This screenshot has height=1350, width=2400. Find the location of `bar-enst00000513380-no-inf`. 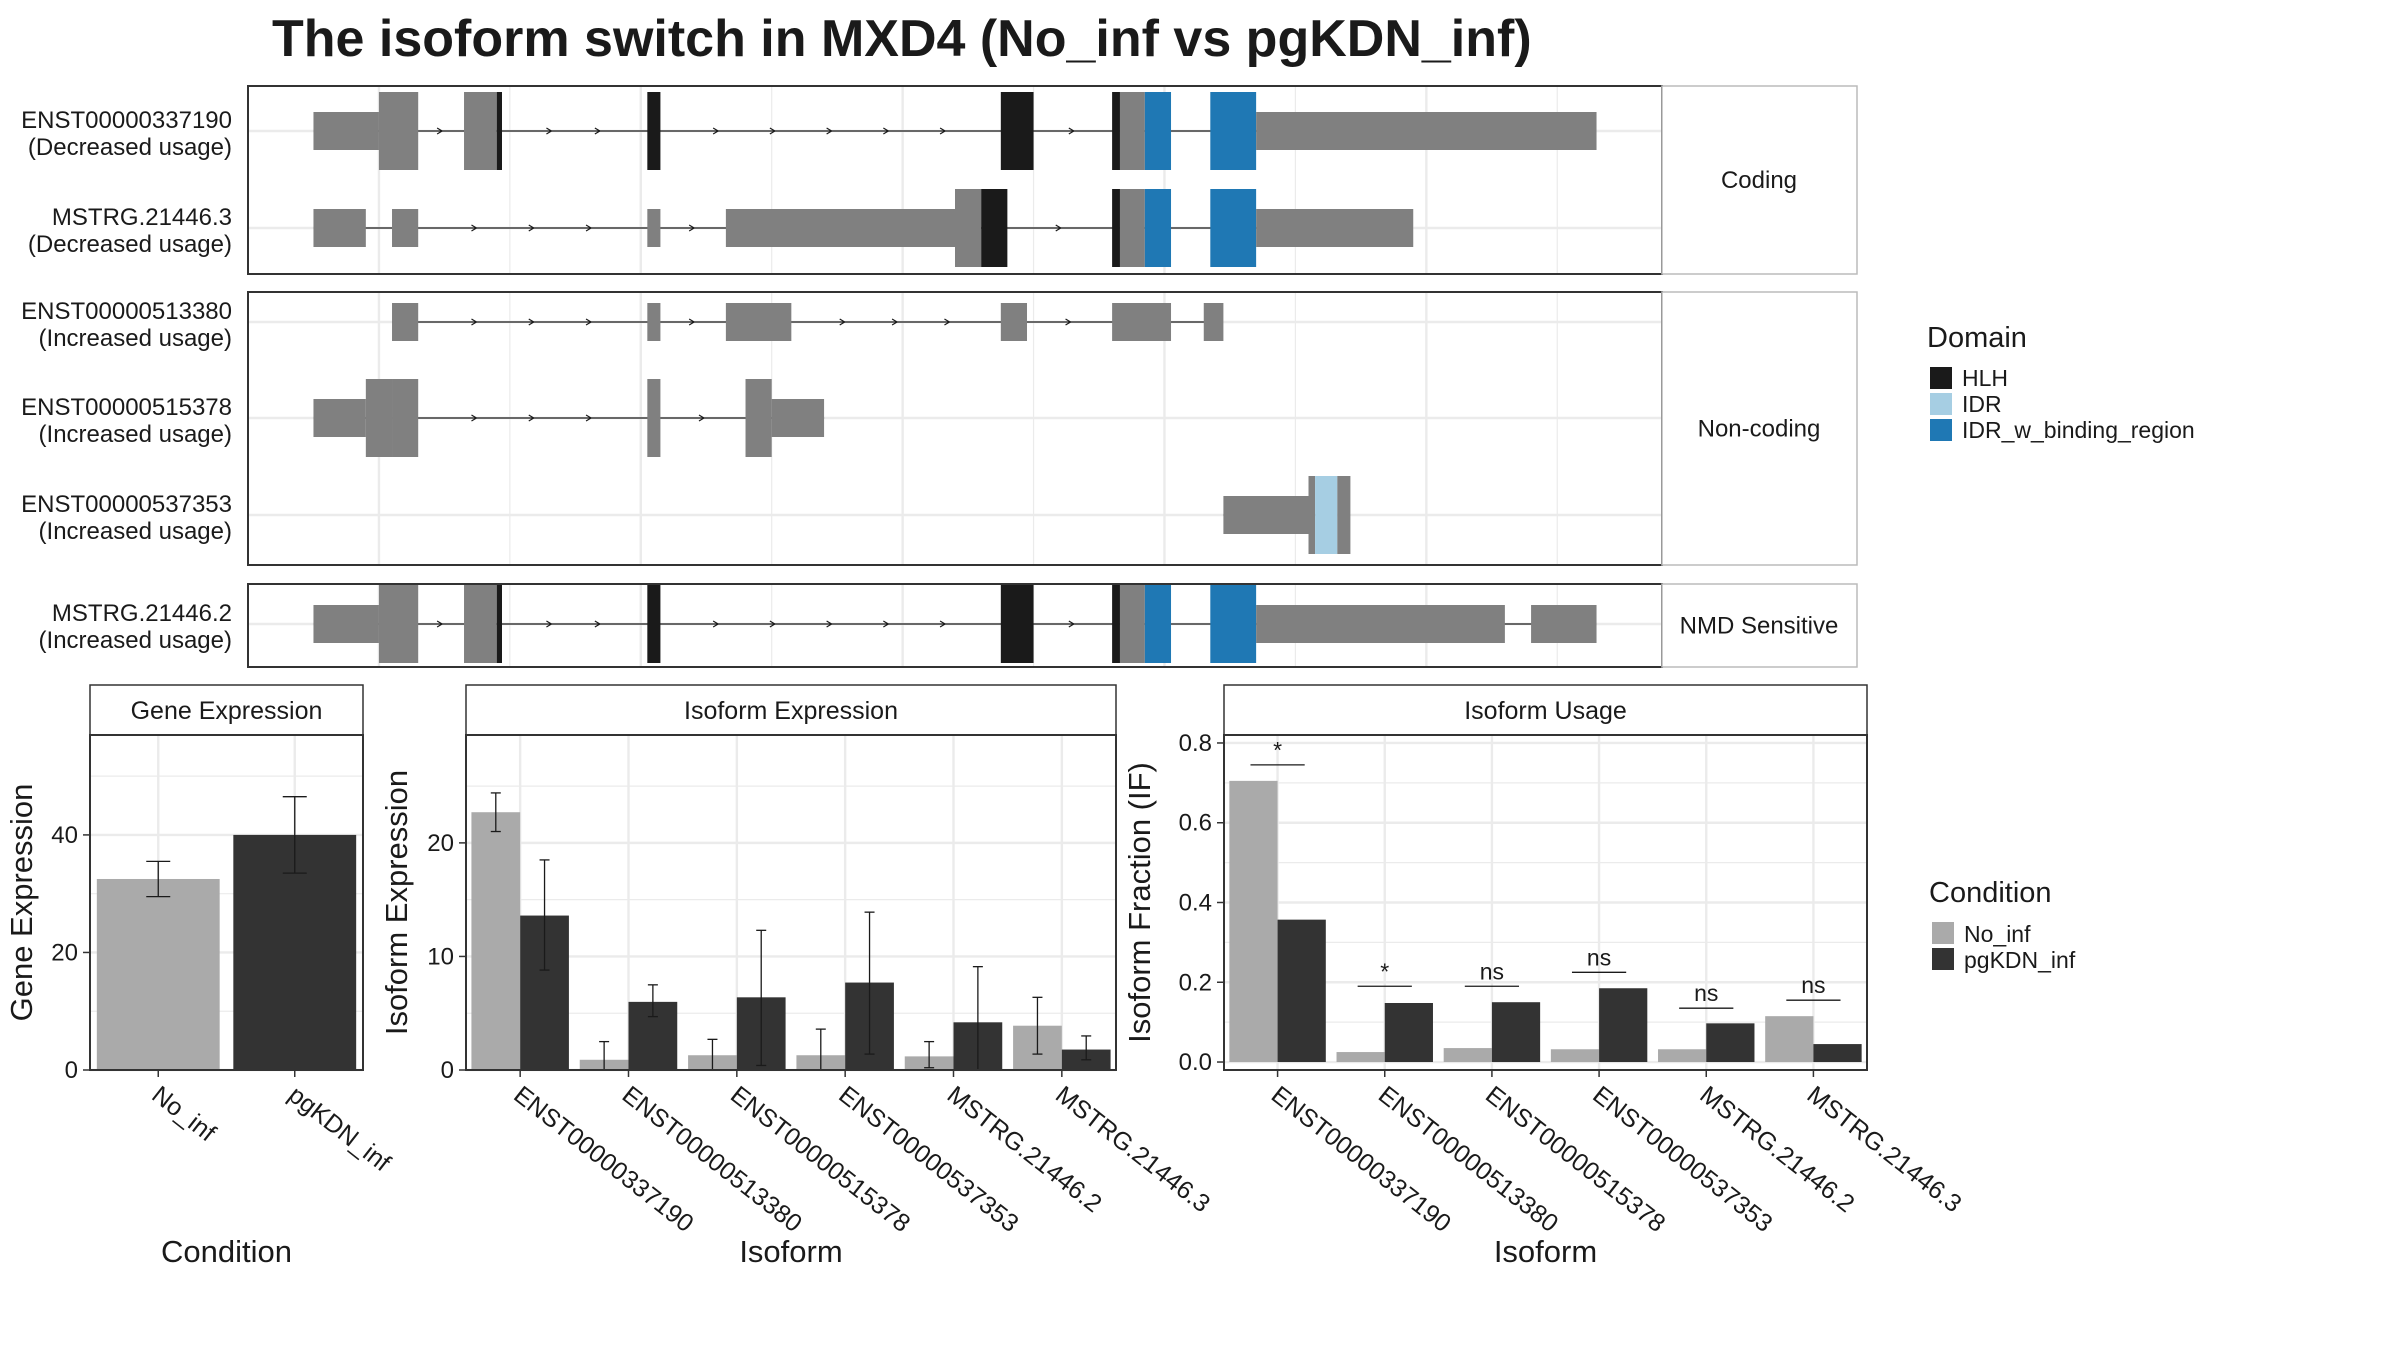

bar-enst00000513380-no-inf is located at coordinates (1360, 1057).